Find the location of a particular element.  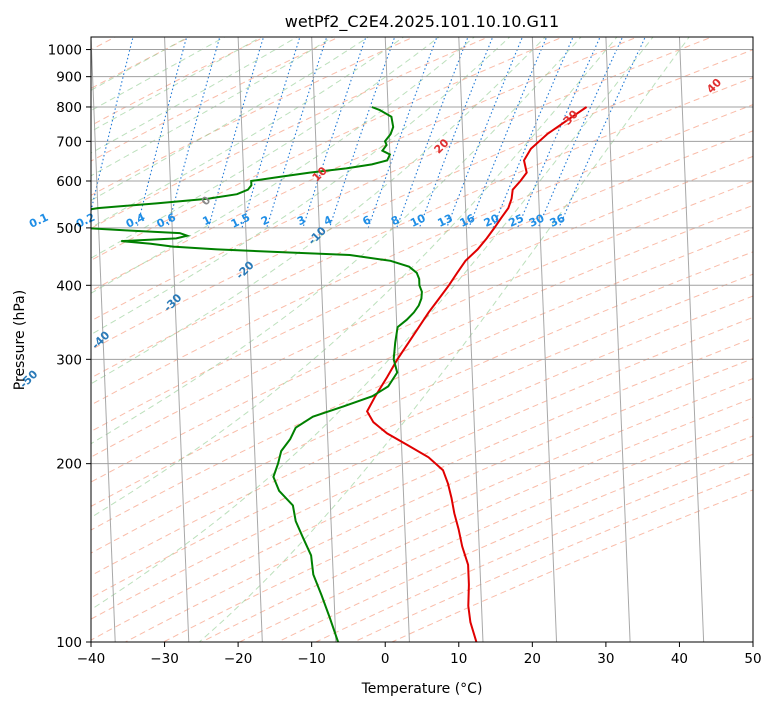

x-axis-label: Temperature (°C) is located at coordinates (422, 689).